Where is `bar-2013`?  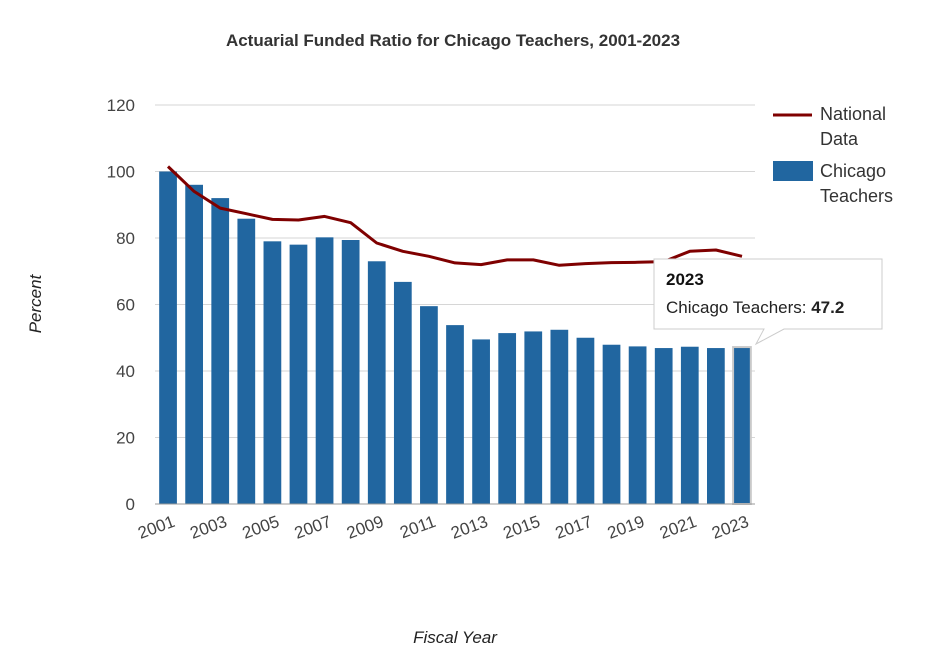
bar-2013 is located at coordinates (481, 421).